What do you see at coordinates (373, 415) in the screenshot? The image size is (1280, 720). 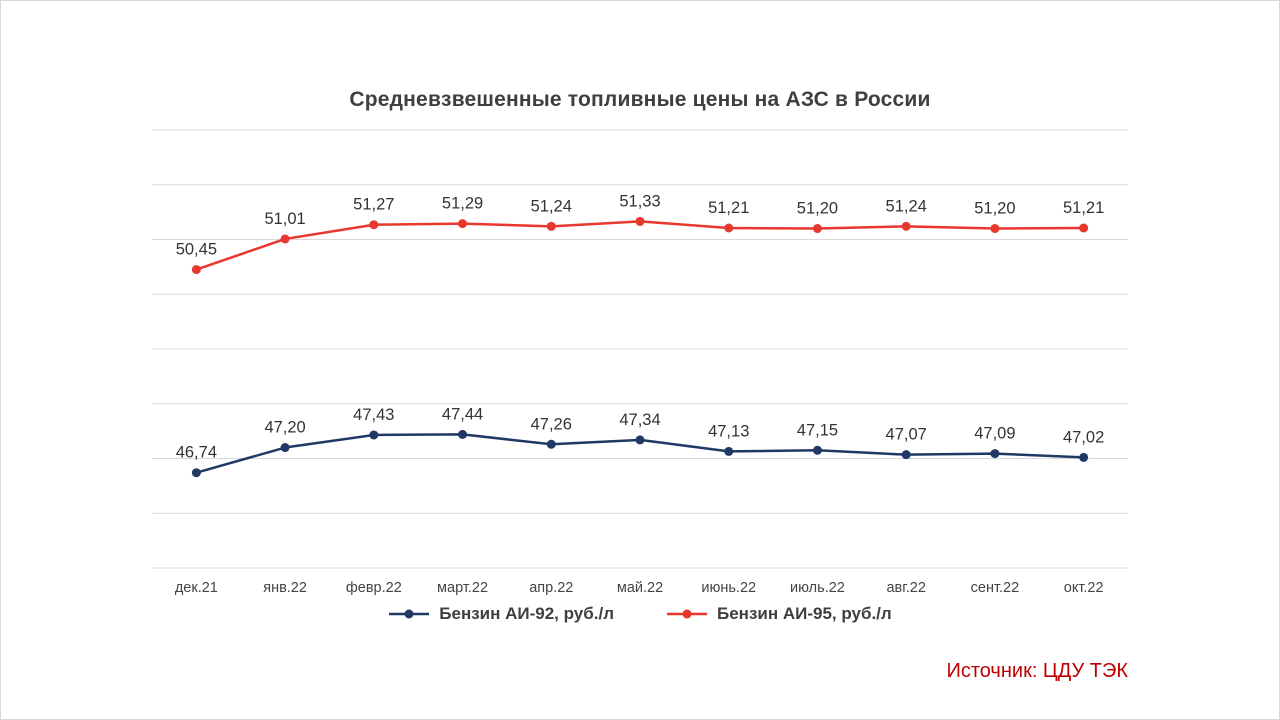 I see `data-point-label: 47,43` at bounding box center [373, 415].